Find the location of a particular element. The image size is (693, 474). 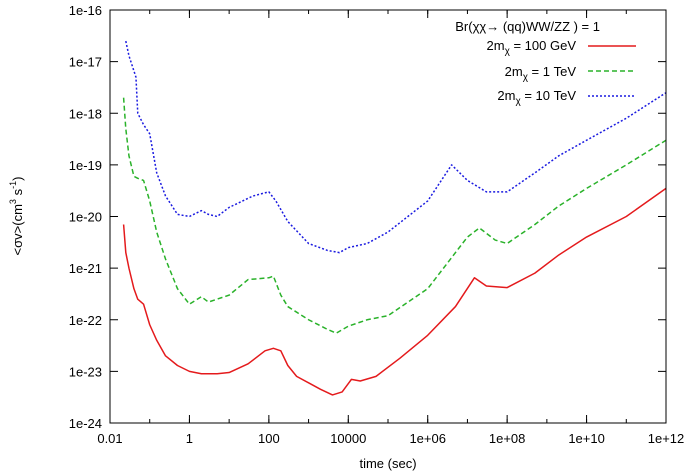

x-axis-title: time (sec) is located at coordinates (387, 463).